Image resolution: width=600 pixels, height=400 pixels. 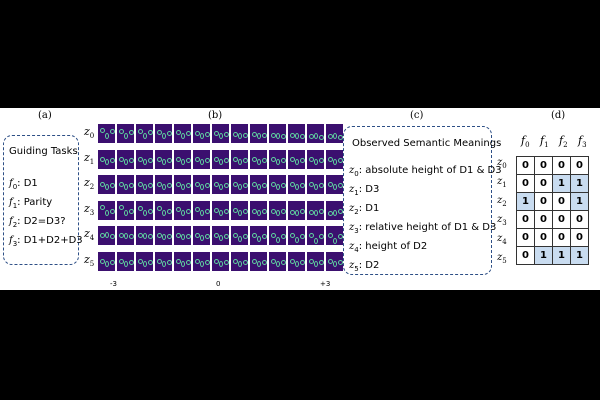 I want to click on semantic-item: z1: D3, so click(x=364, y=190).